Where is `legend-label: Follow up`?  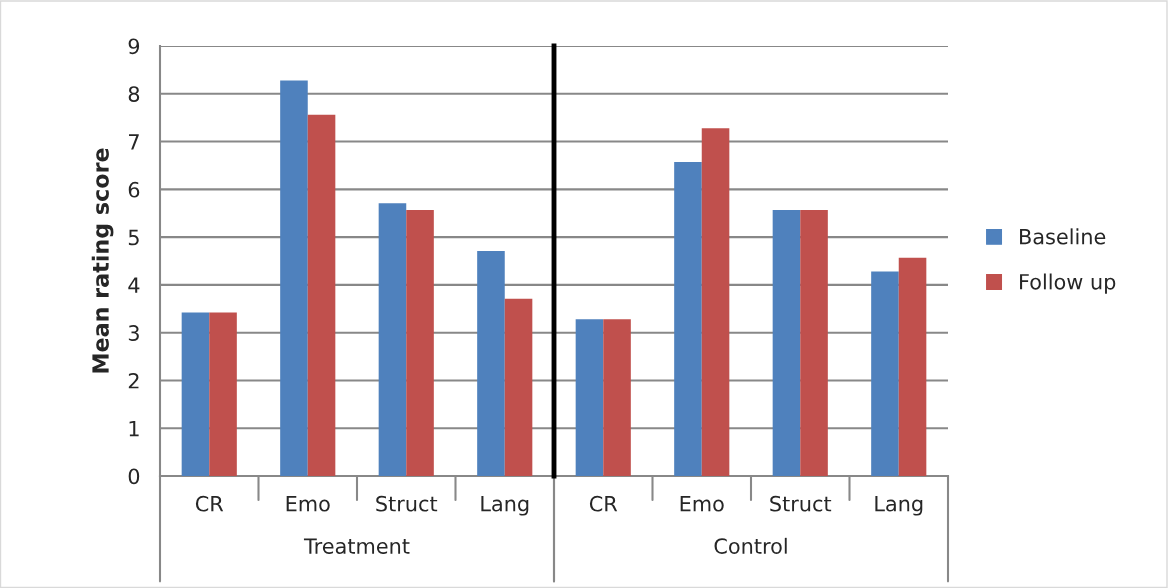 legend-label: Follow up is located at coordinates (1068, 283).